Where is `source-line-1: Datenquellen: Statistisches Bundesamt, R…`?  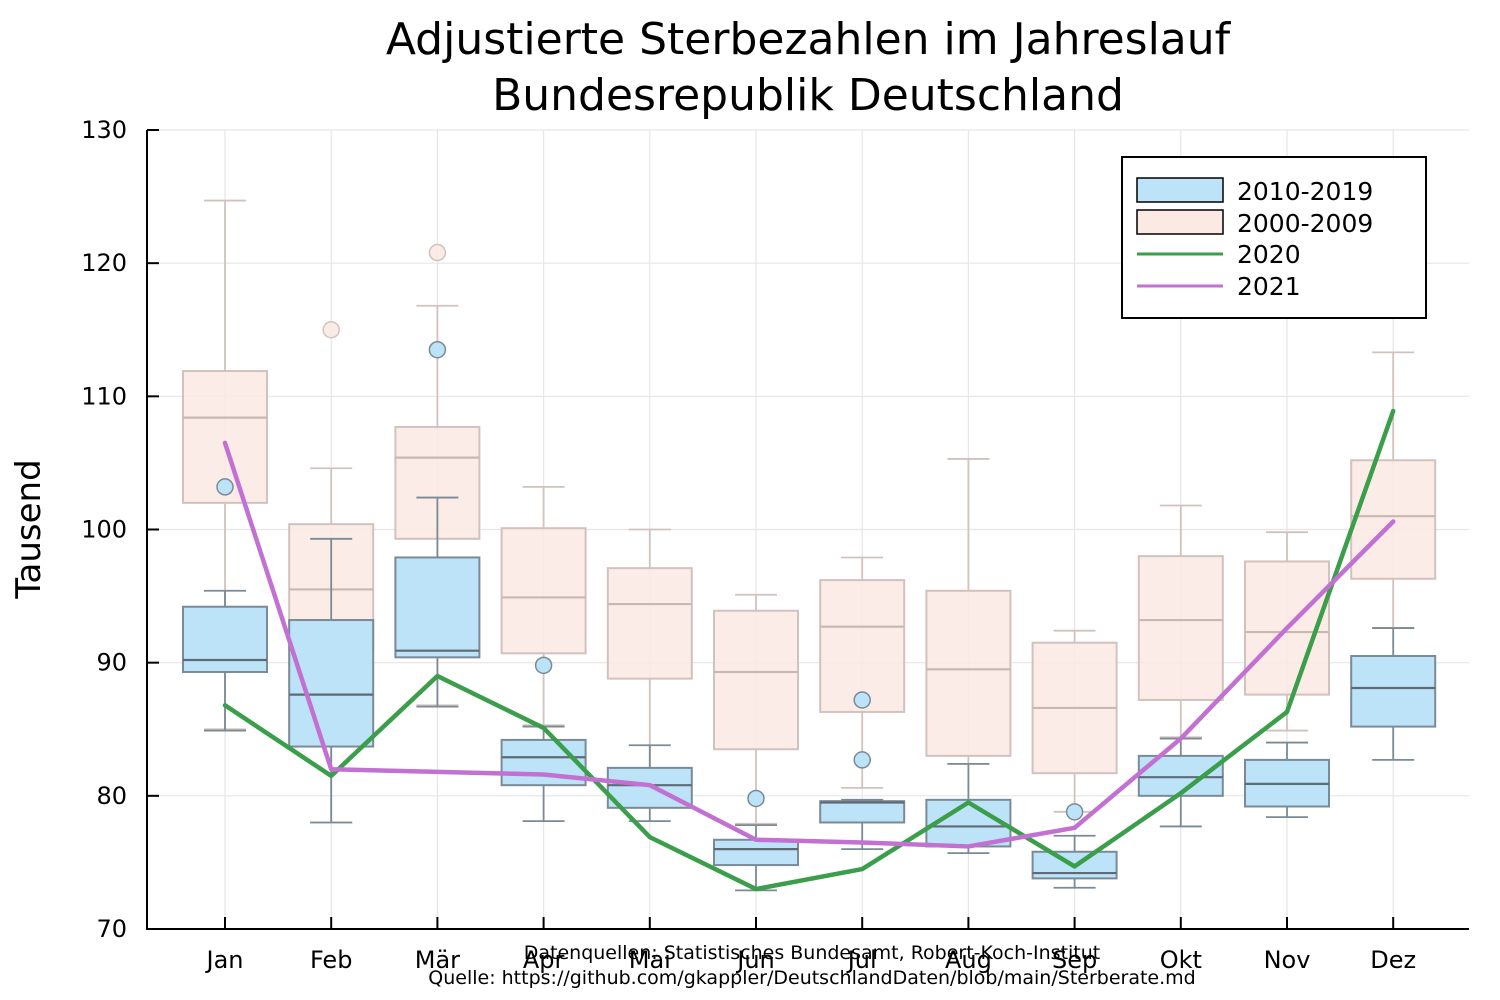
source-line-1: Datenquellen: Statistisches Bundesamt, R… is located at coordinates (812, 953).